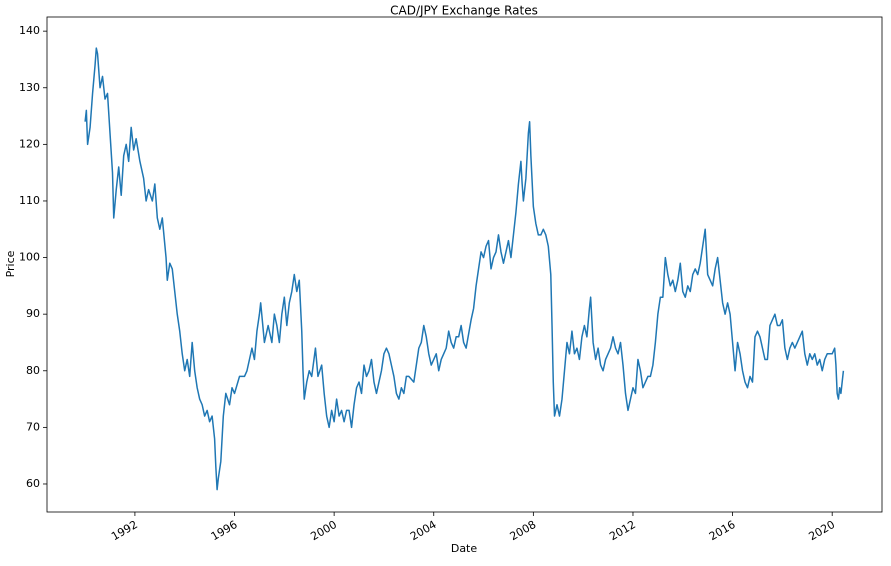 This screenshot has height=566, width=891. I want to click on x-tick-label: 2008, so click(523, 530).